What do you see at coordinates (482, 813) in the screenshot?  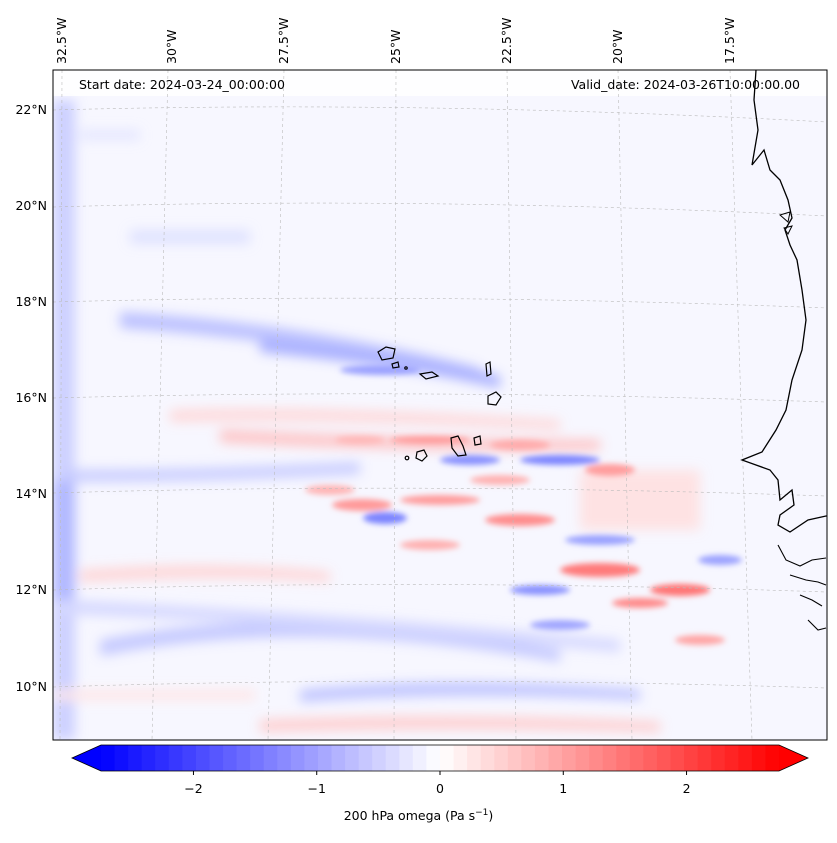 I see `colorbar-label-sup: −1` at bounding box center [482, 813].